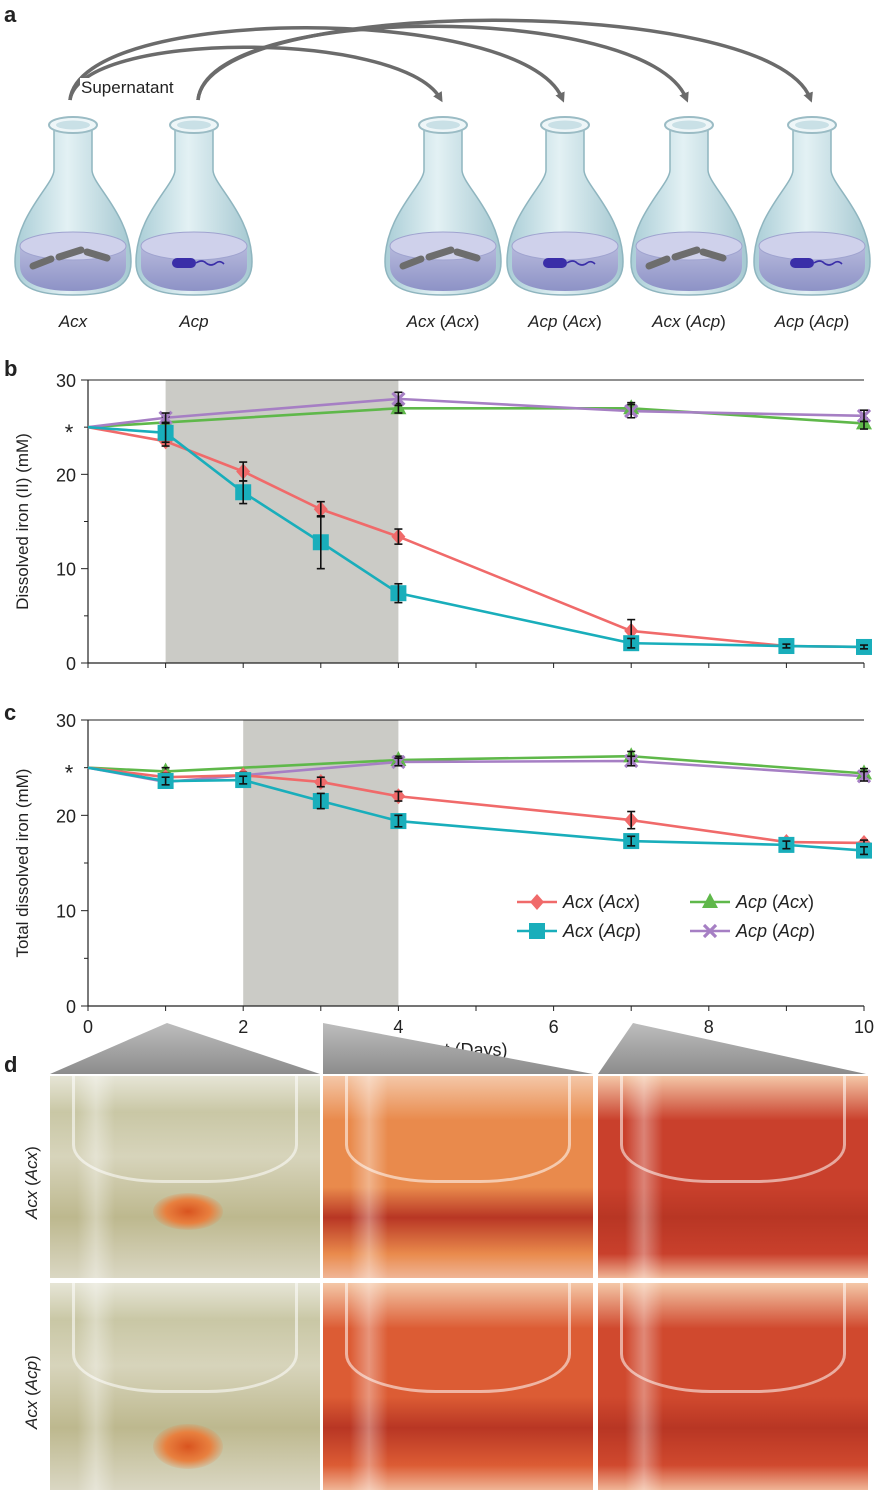  I want to click on x-tick-label: 2, so click(243, 1027).